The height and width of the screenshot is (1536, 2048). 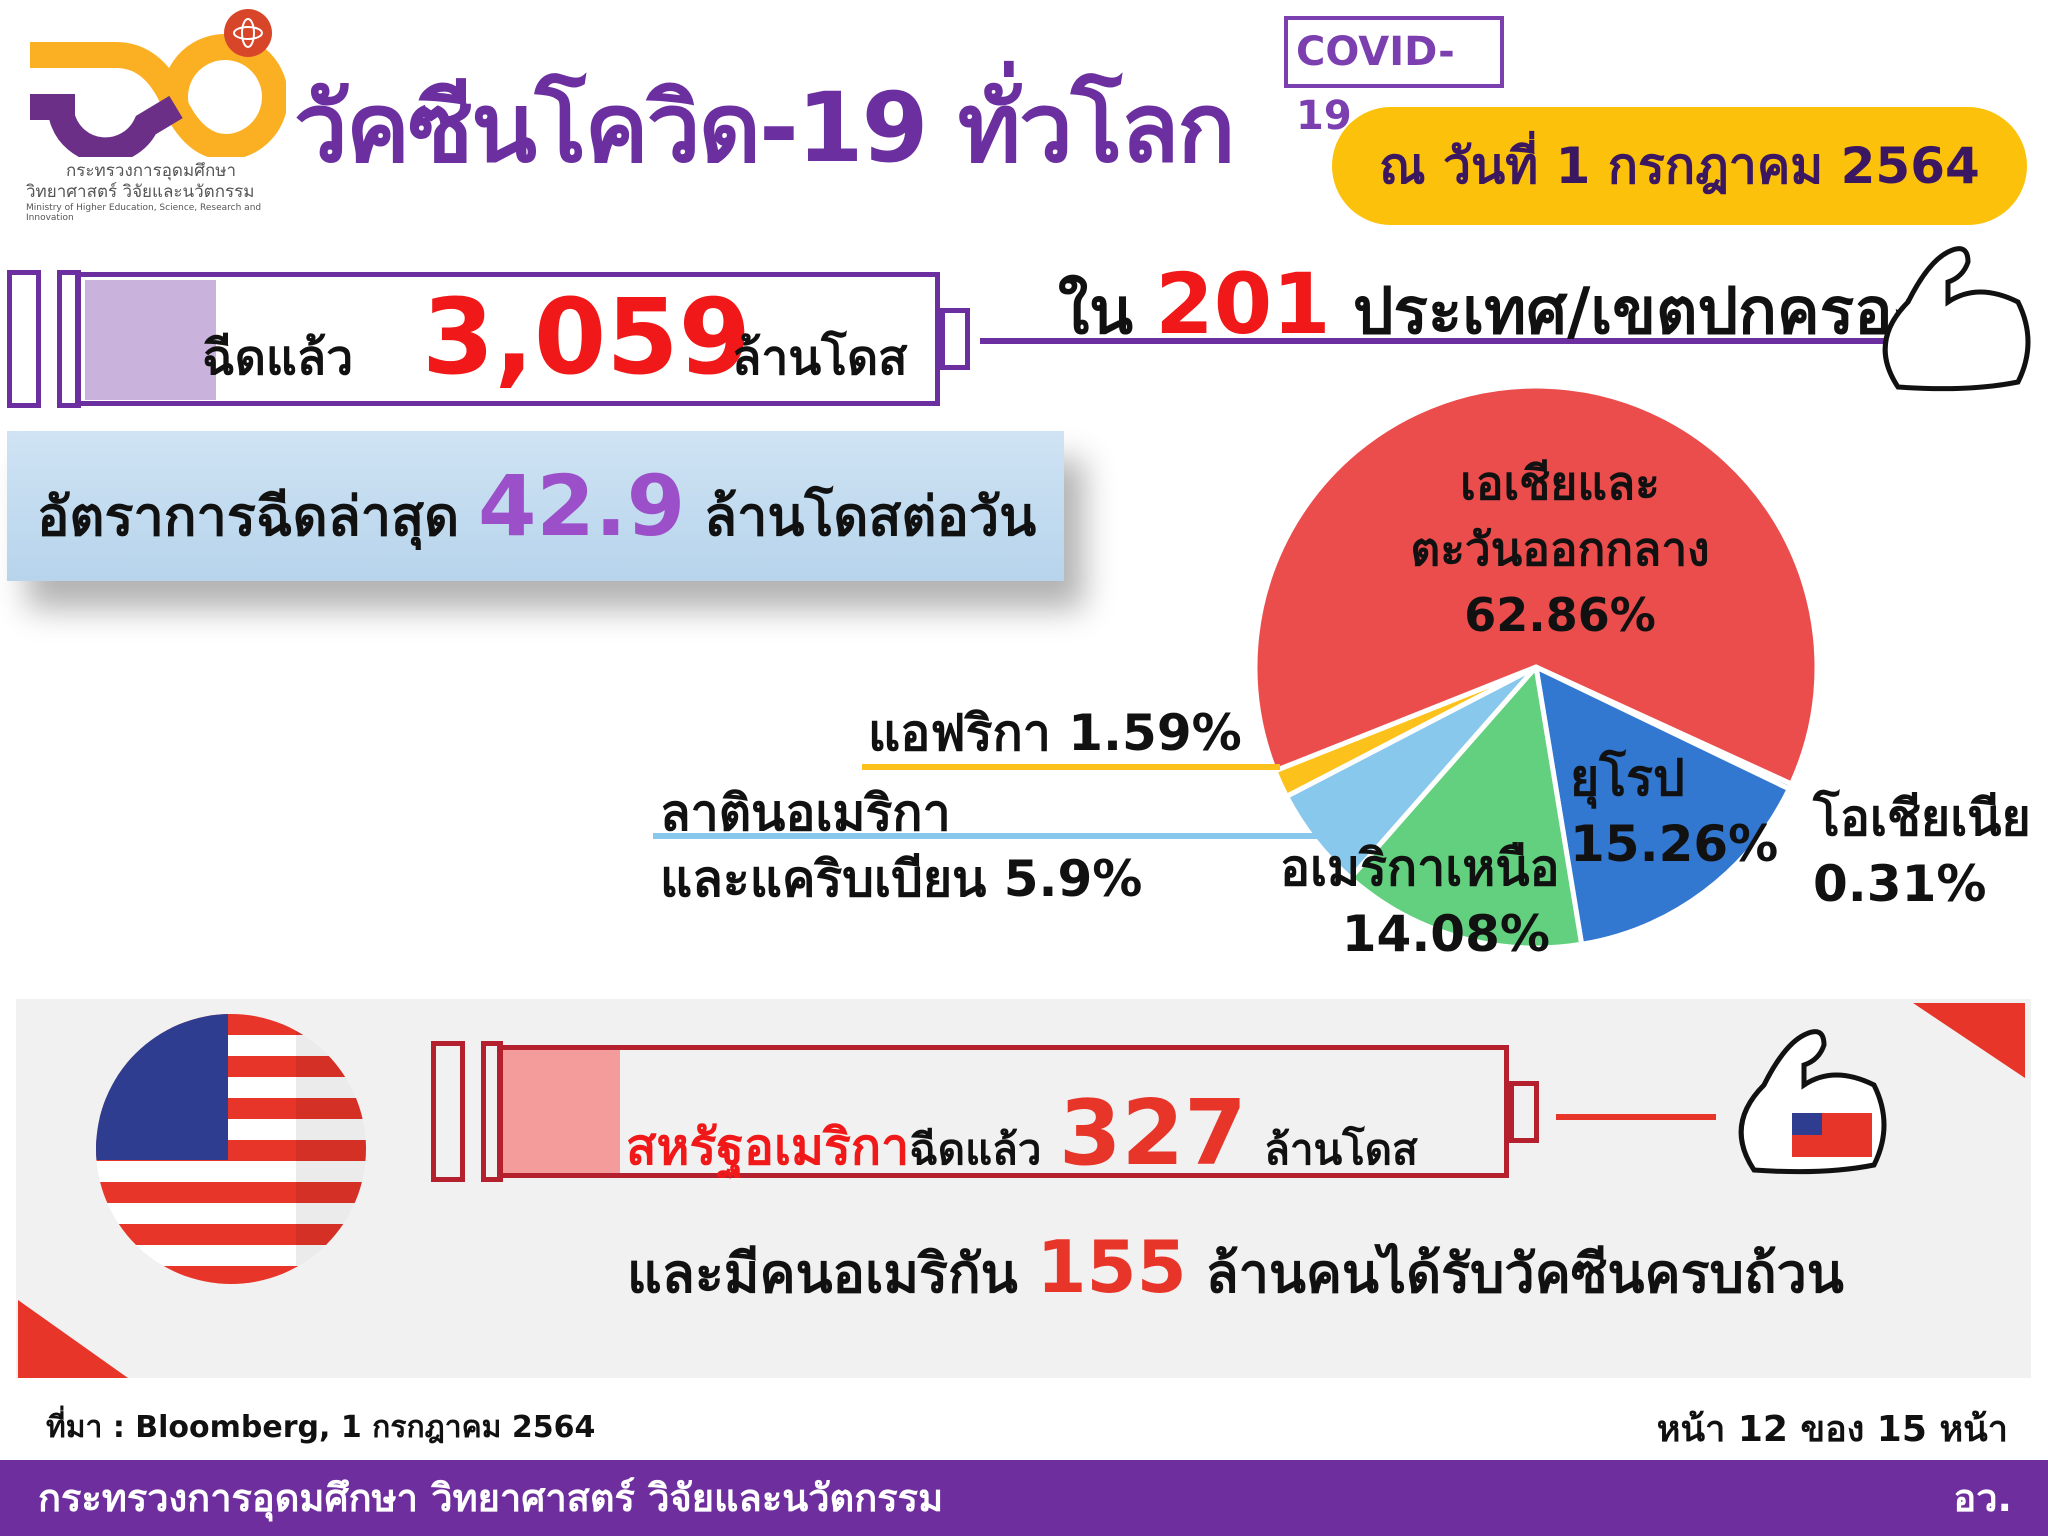 What do you see at coordinates (1420, 901) in the screenshot?
I see `na-label: อเมริกาเหนือ 14.08%` at bounding box center [1420, 901].